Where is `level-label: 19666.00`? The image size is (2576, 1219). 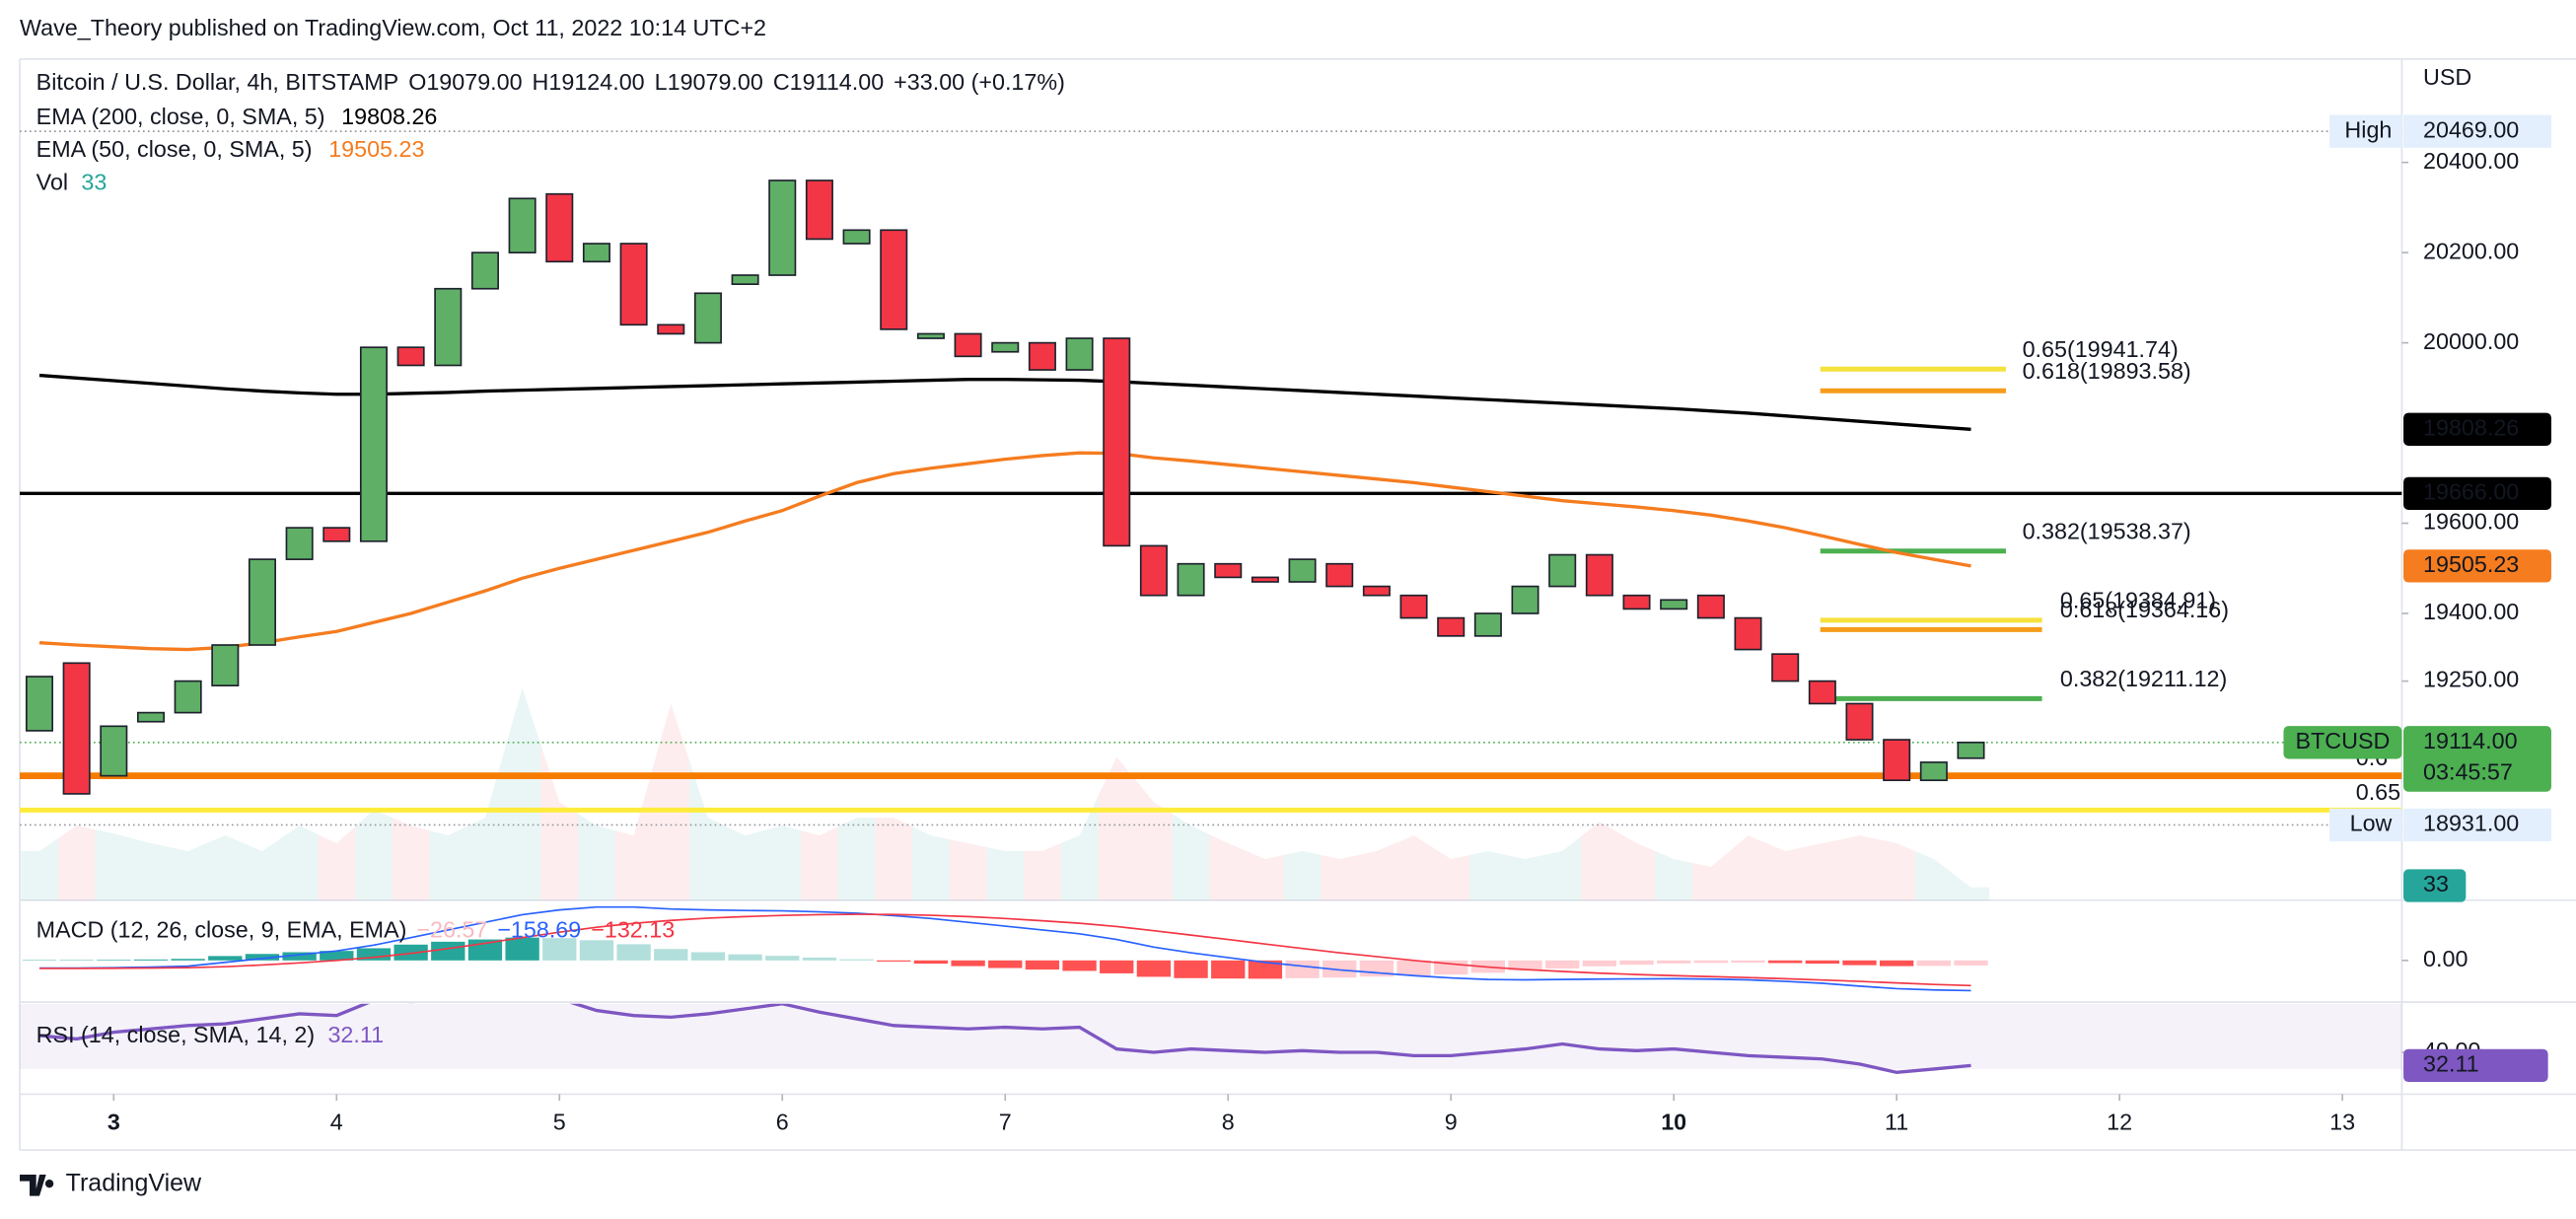
level-label: 19666.00 is located at coordinates (2471, 492).